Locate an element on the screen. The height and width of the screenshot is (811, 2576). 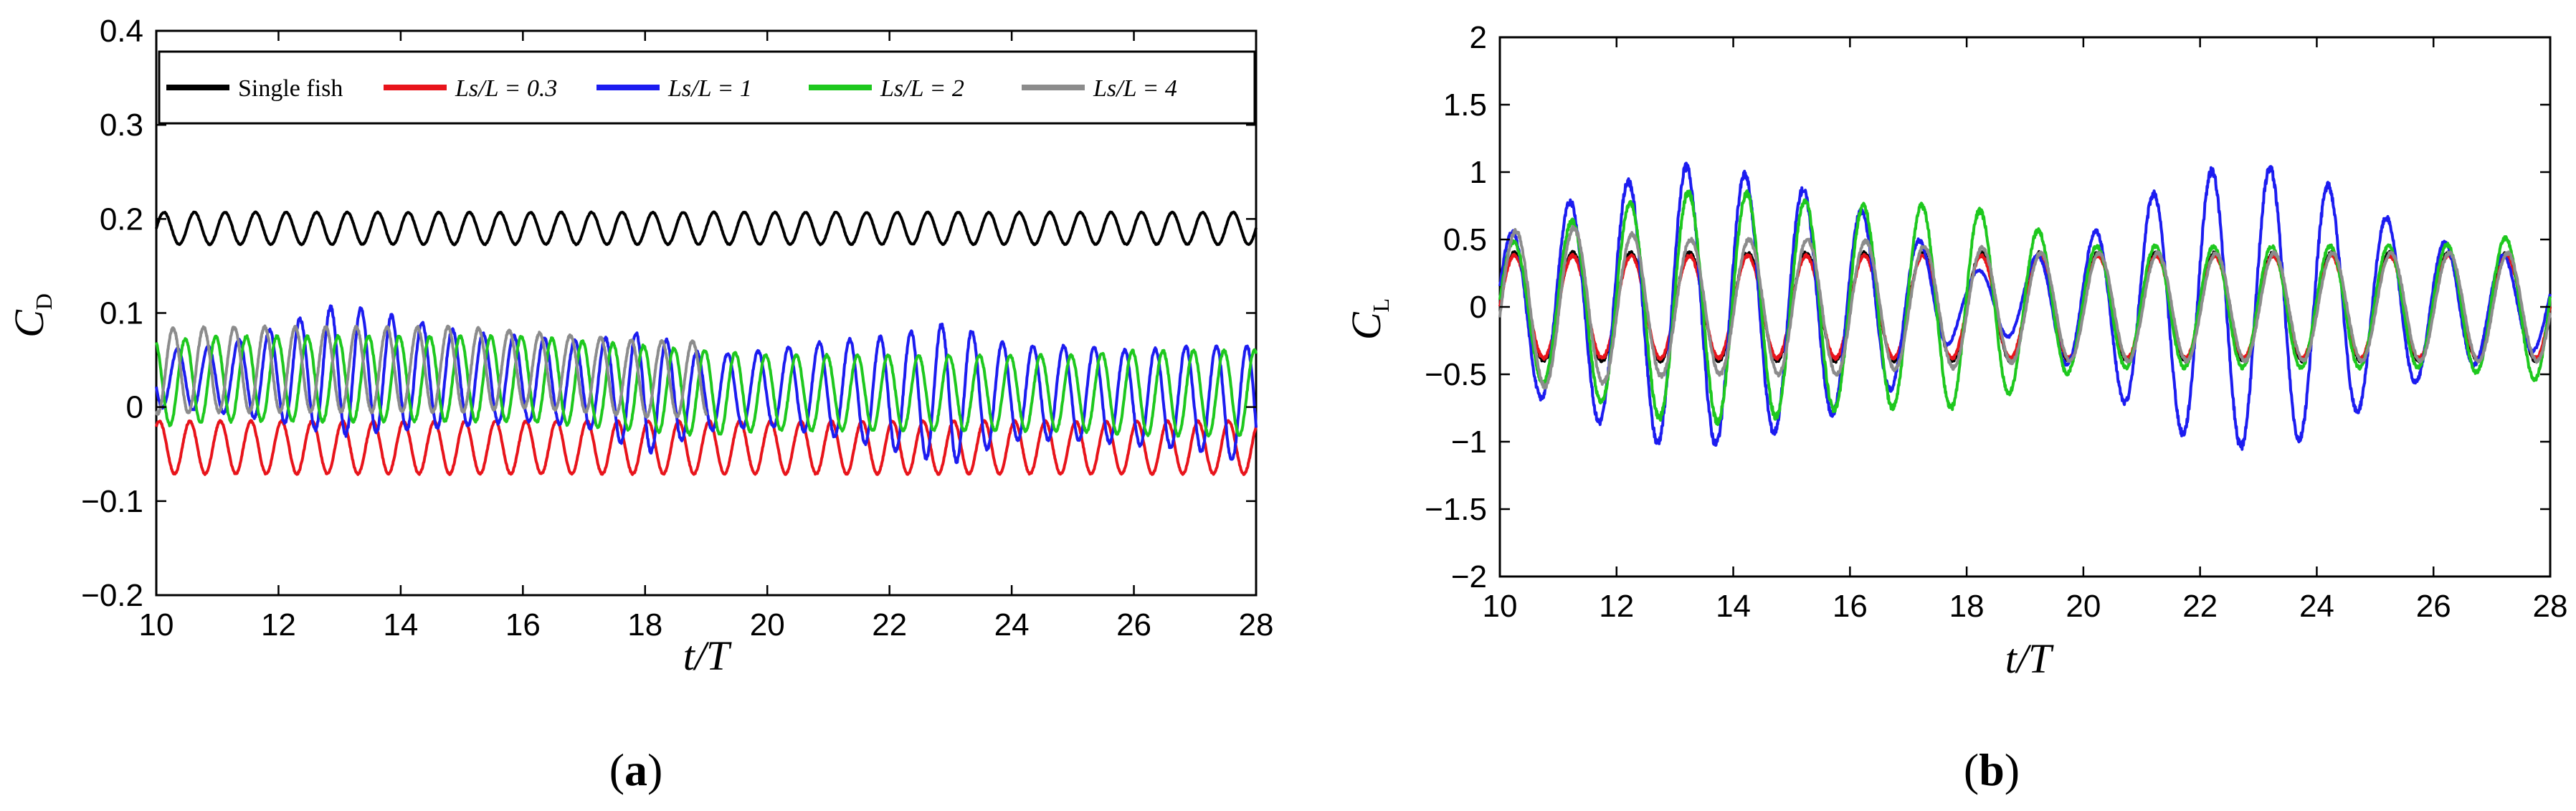
y-tick-label: 2 is located at coordinates (1479, 37).